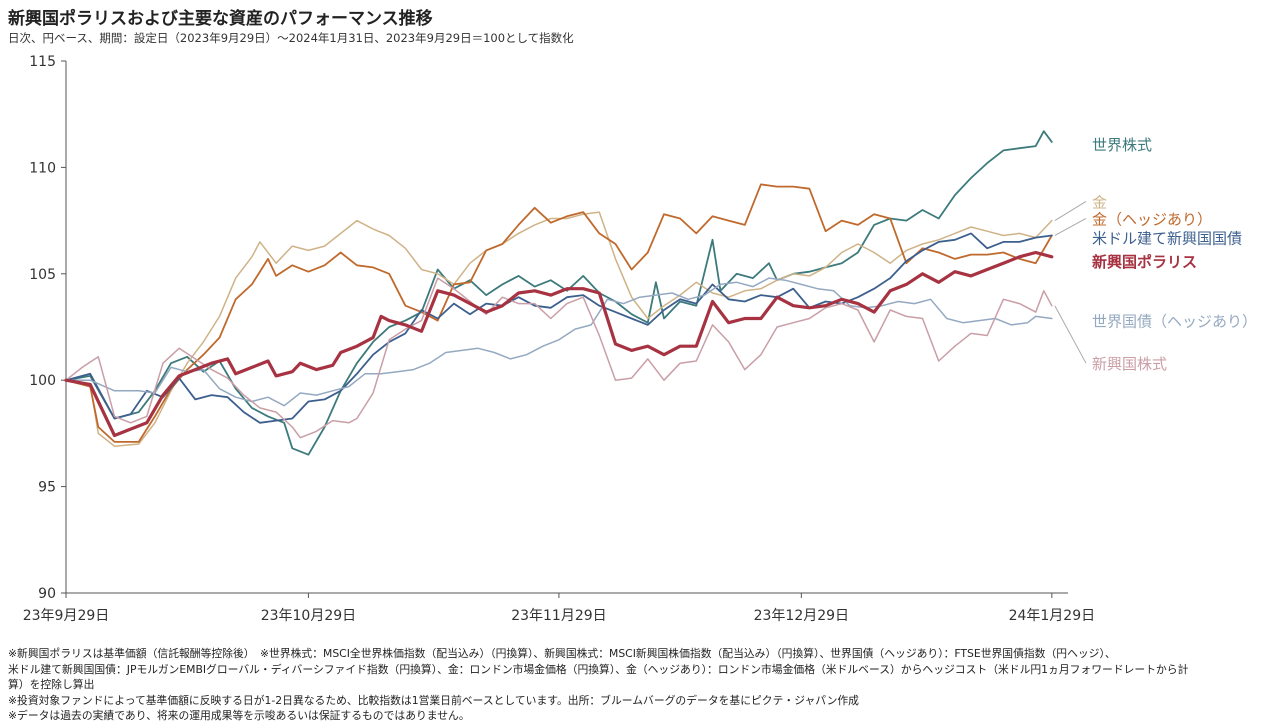 The height and width of the screenshot is (728, 1280). What do you see at coordinates (42, 62) in the screenshot?
I see `y-tick-label: 115` at bounding box center [42, 62].